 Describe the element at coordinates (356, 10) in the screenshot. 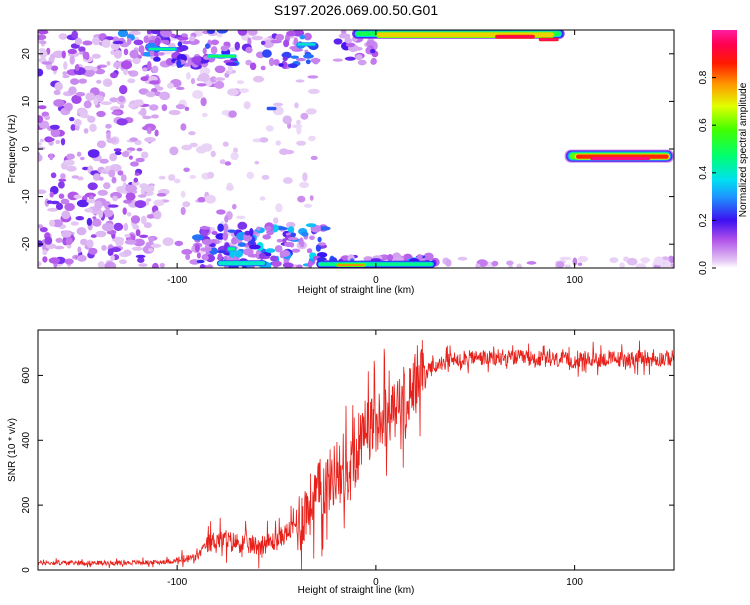

I see `figure-title: S197.2026.069.00.50.G01` at that location.